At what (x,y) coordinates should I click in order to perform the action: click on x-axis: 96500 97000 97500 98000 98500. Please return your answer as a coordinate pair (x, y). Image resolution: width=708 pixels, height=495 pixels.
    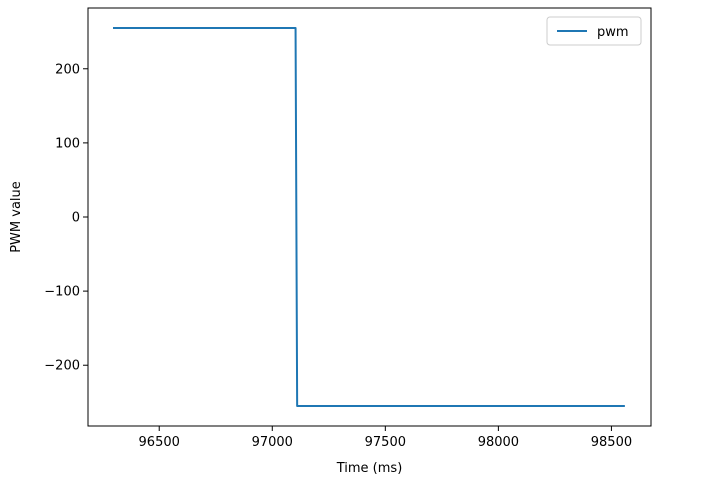
    Looking at the image, I should click on (385, 438).